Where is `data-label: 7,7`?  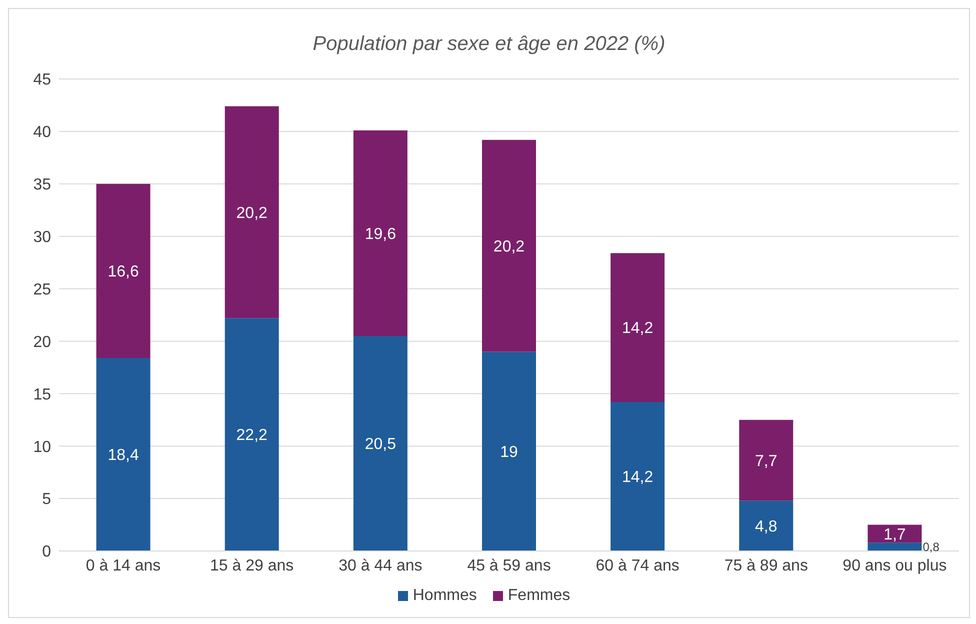 data-label: 7,7 is located at coordinates (766, 461).